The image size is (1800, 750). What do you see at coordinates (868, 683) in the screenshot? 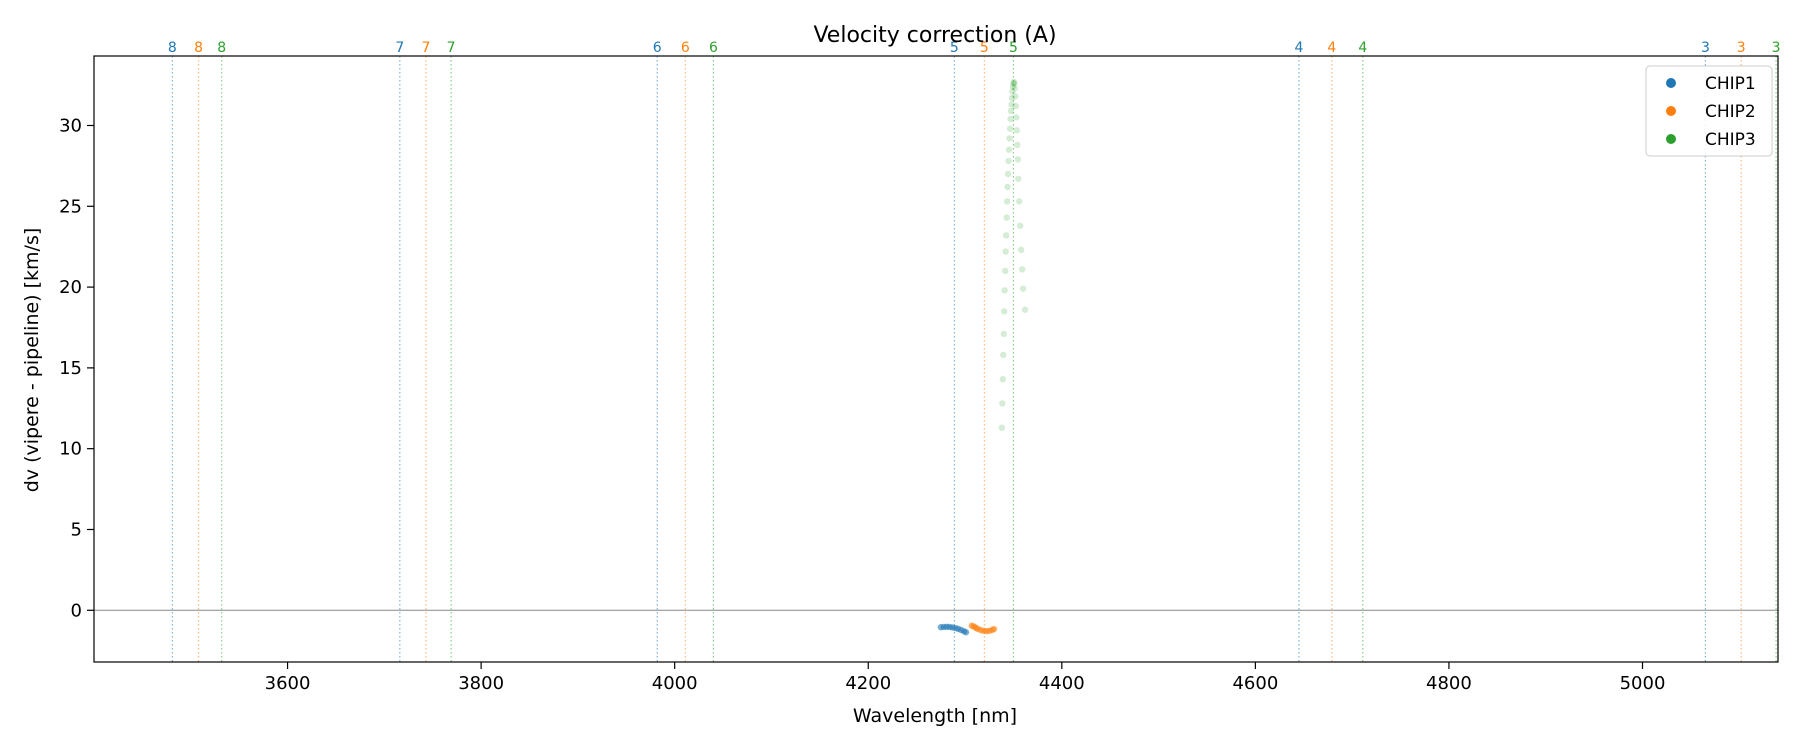
I see `x-tick-label: 4200` at bounding box center [868, 683].